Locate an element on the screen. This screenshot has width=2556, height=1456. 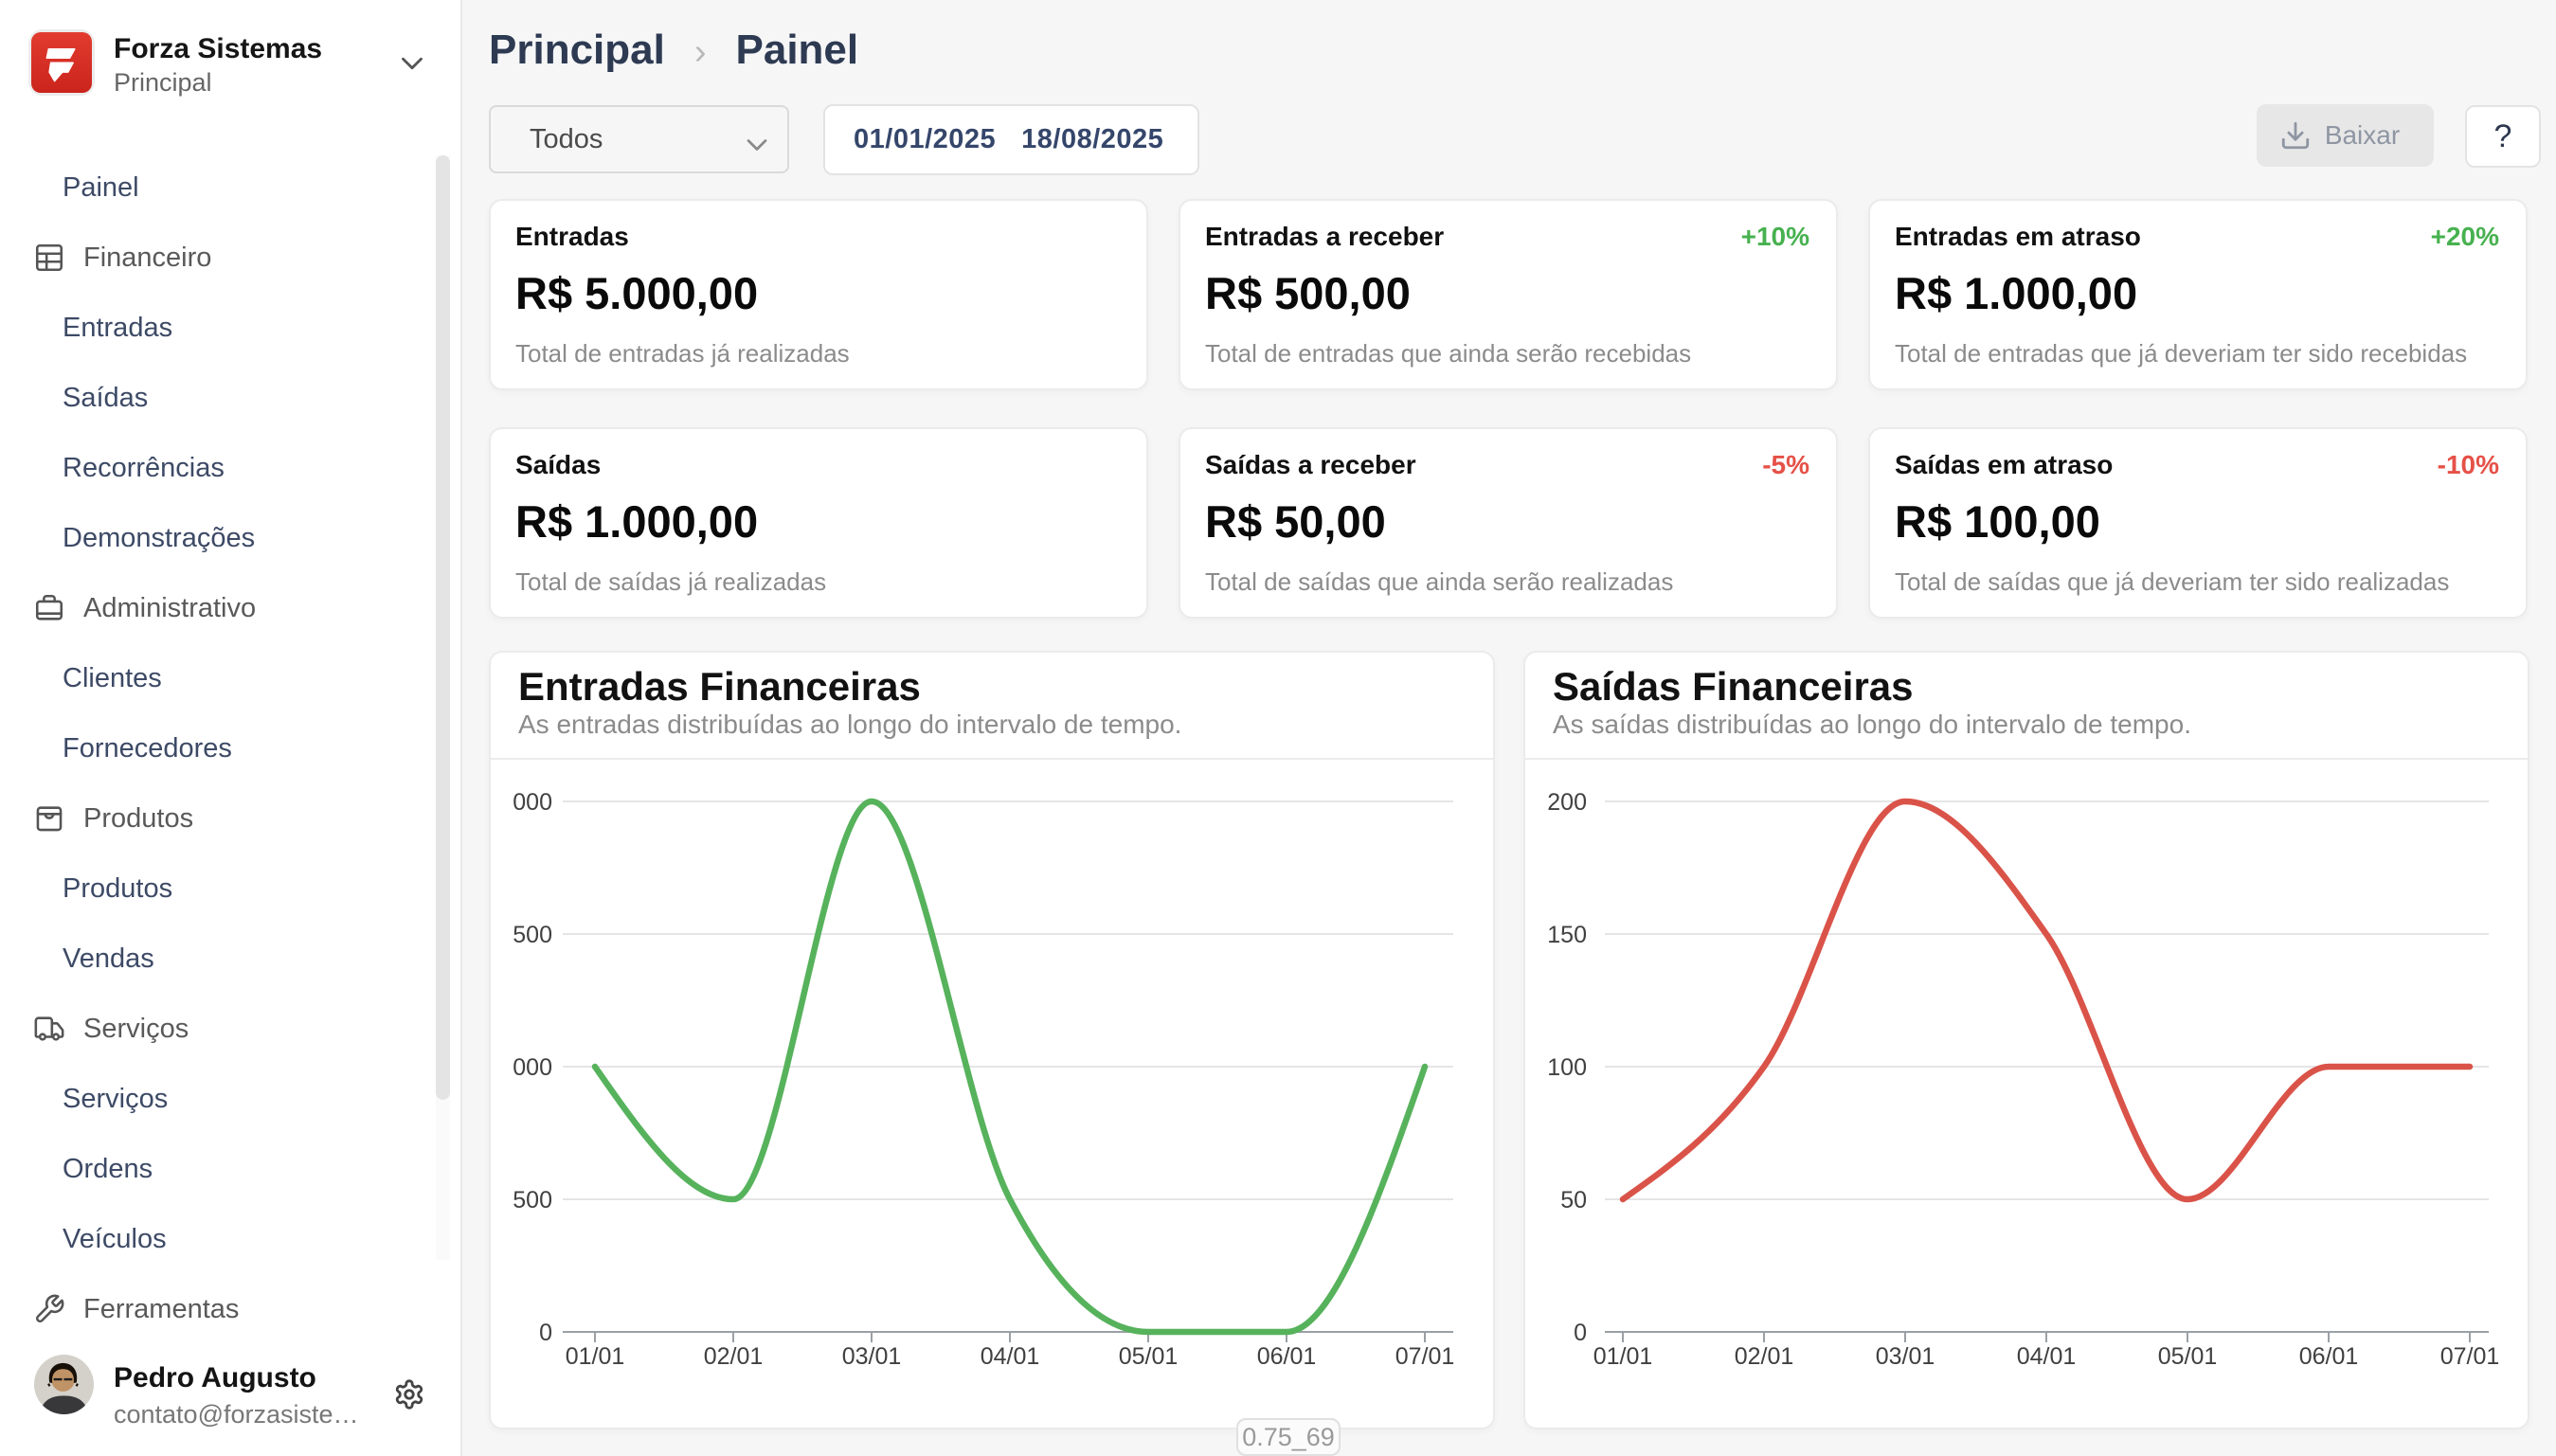
svg-text: 100 is located at coordinates (1567, 1067).